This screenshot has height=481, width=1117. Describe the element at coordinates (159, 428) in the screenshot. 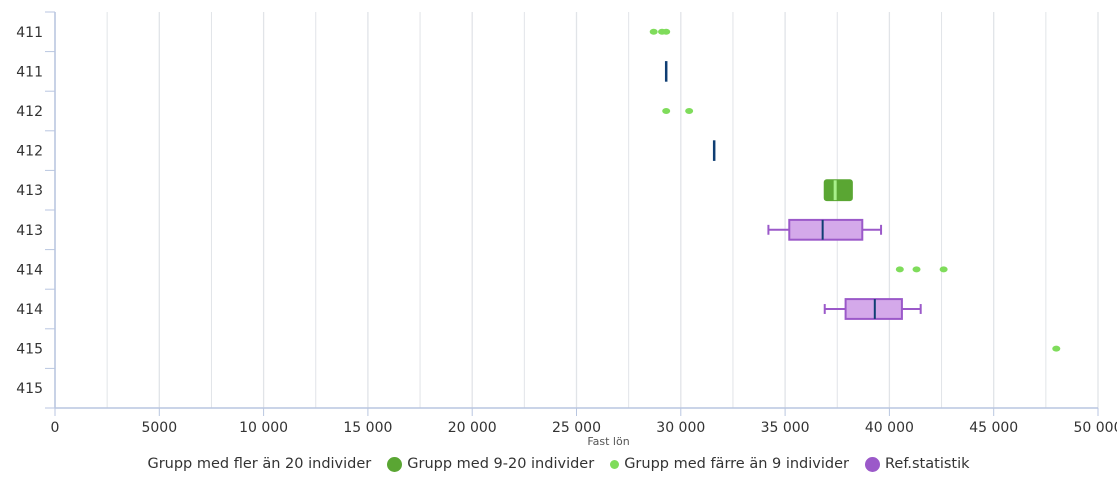

I see `x-tick-label: 5000` at that location.